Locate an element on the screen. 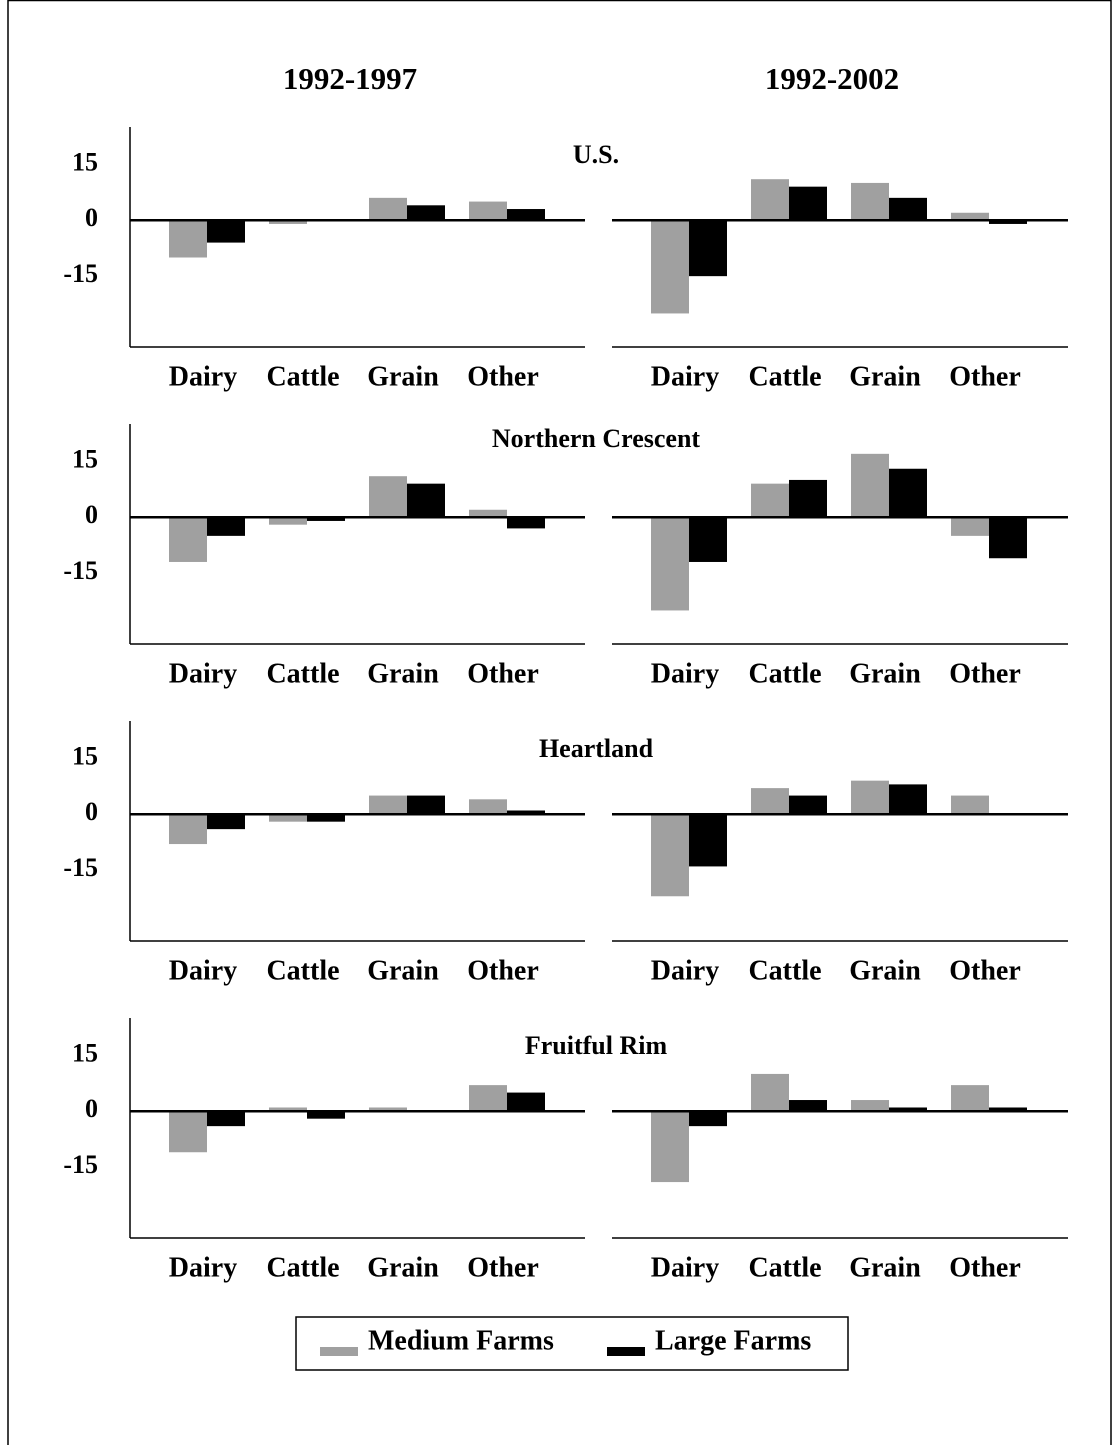 This screenshot has width=1120, height=1445. region-title: Northern Crescent is located at coordinates (596, 438).